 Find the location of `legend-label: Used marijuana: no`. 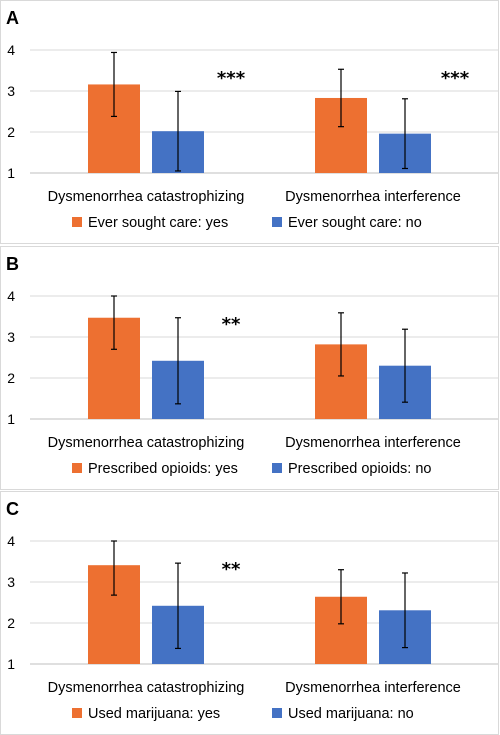

legend-label: Used marijuana: no is located at coordinates (351, 714).